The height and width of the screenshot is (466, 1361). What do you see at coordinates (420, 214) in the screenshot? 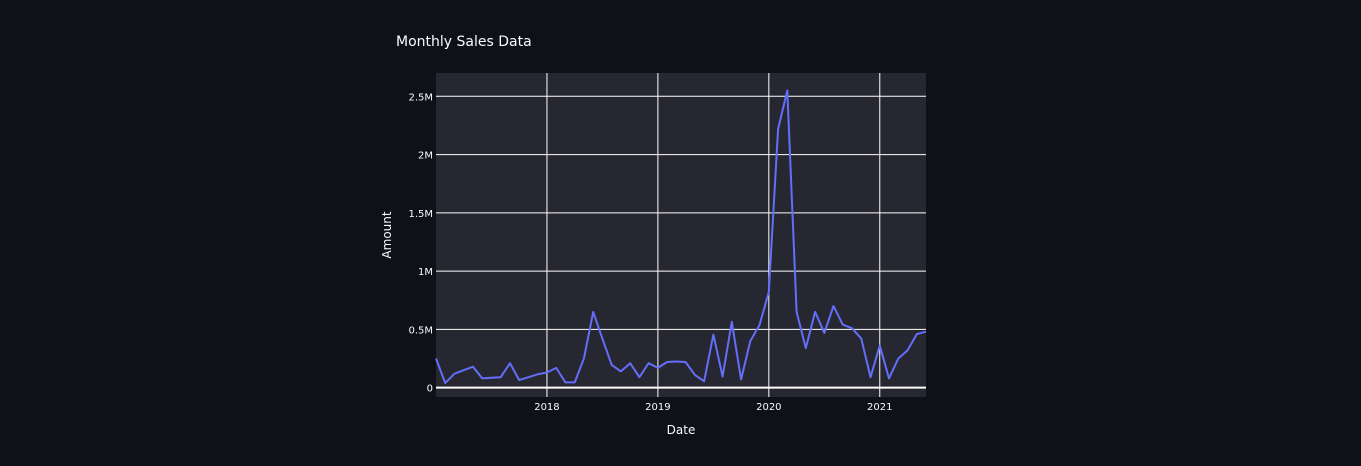
I see `y-tick-label: 1.5M` at bounding box center [420, 214].